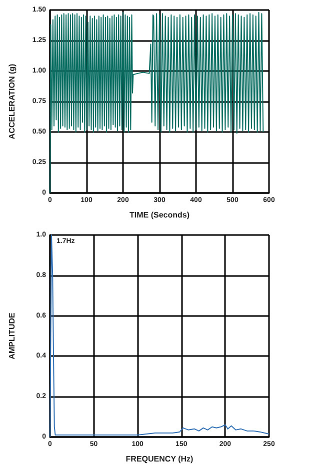  Describe the element at coordinates (12, 101) in the screenshot. I see `y-axis-title: ACCELERATION (g)` at that location.